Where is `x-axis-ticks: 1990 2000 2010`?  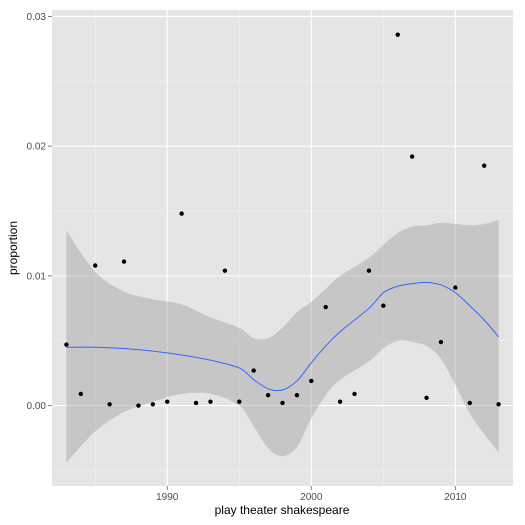 x-axis-ticks: 1990 2000 2010 is located at coordinates (311, 494).